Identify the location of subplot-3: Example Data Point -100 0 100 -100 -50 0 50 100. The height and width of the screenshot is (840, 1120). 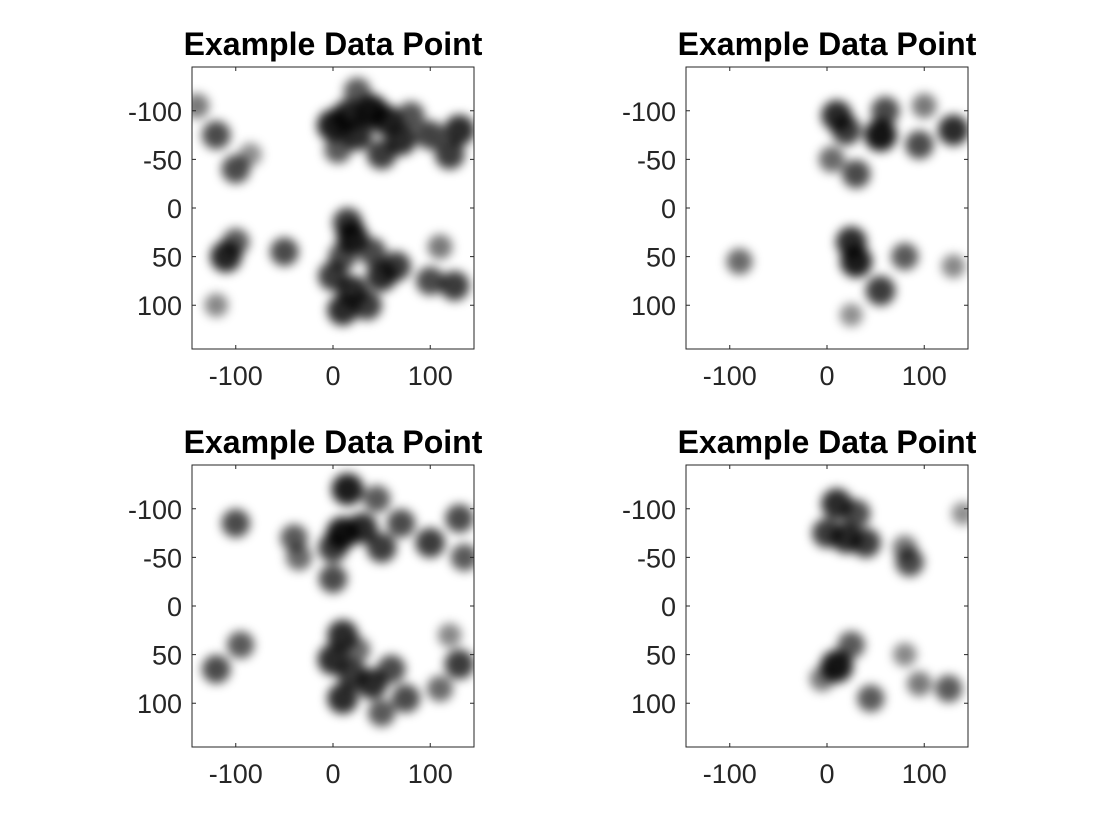
(305, 606).